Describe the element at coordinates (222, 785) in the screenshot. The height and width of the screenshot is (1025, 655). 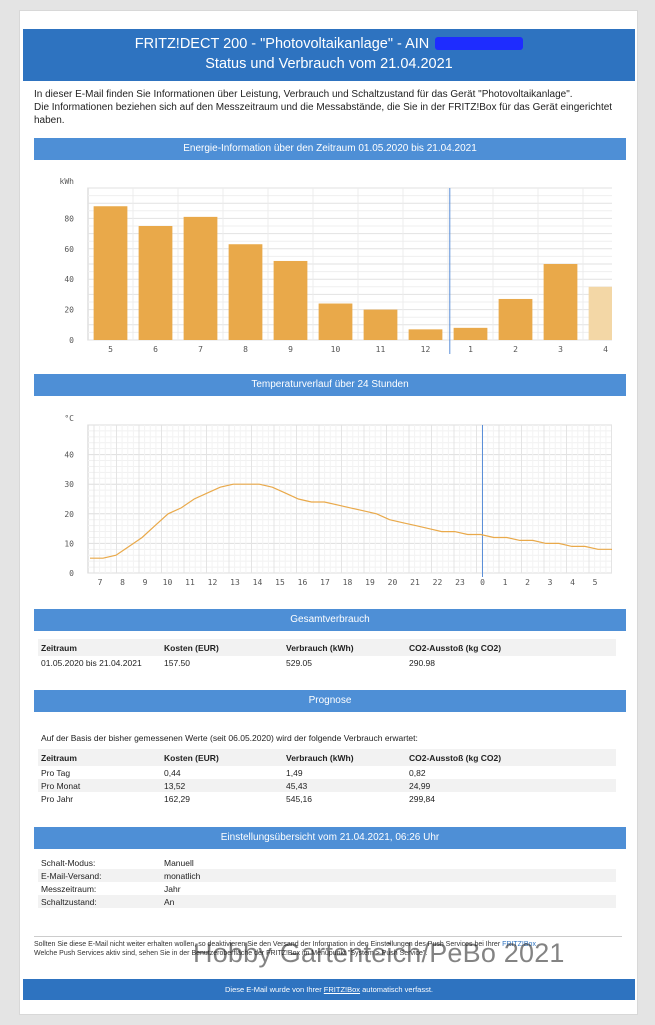
I see `cell: 13,52` at that location.